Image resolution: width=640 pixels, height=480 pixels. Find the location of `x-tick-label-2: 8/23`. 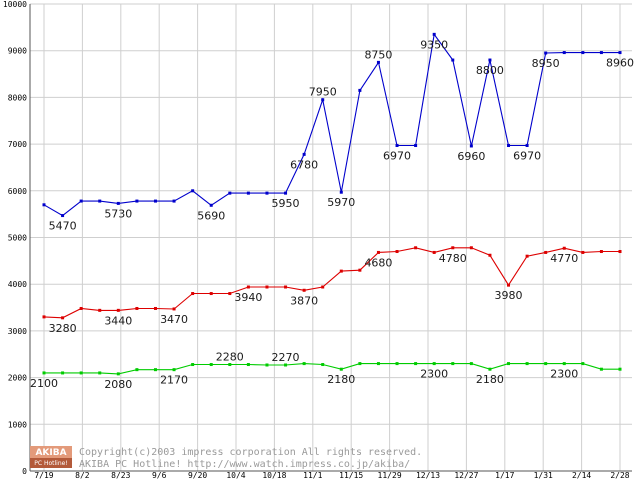

x-tick-label-2: 8/23 is located at coordinates (120, 475).